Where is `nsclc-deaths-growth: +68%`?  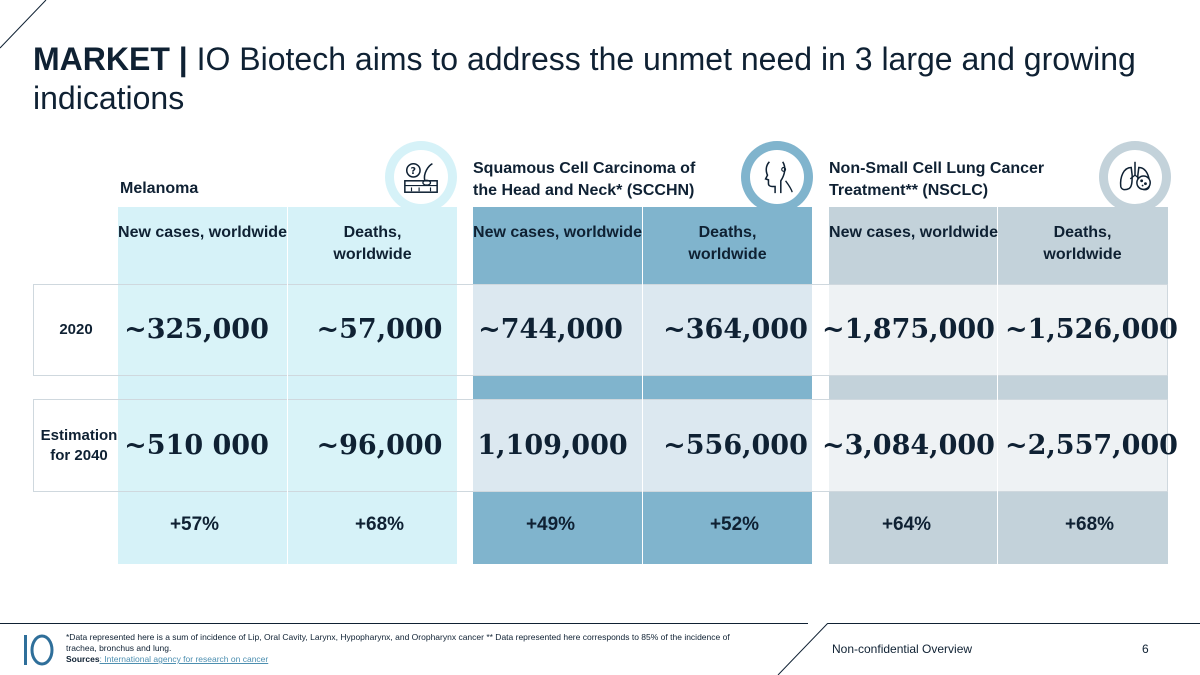
nsclc-deaths-growth: +68% is located at coordinates (1089, 524).